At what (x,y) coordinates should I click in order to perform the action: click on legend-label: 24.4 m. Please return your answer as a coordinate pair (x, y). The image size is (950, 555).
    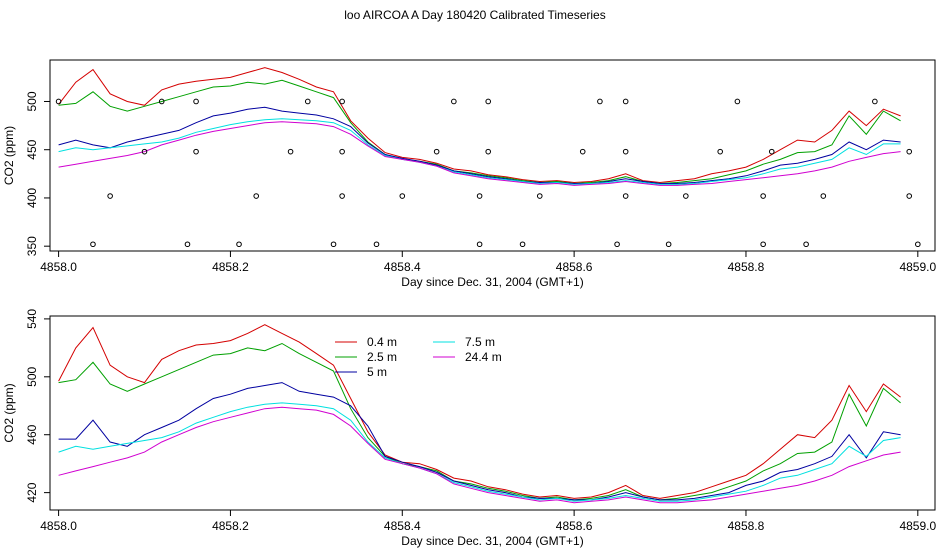
    Looking at the image, I should click on (483, 357).